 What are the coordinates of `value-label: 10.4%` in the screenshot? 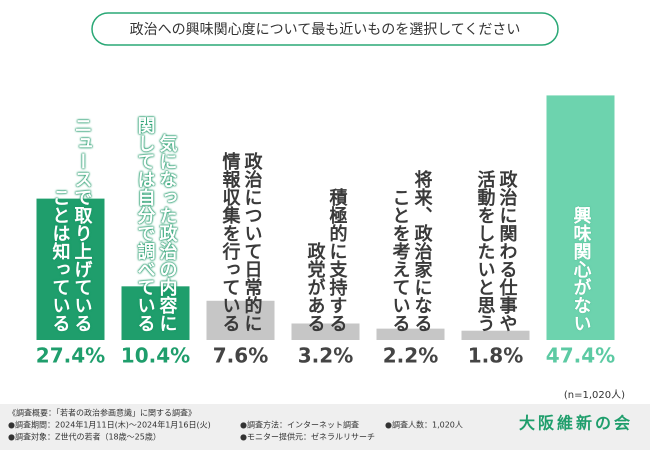 It's located at (155, 356).